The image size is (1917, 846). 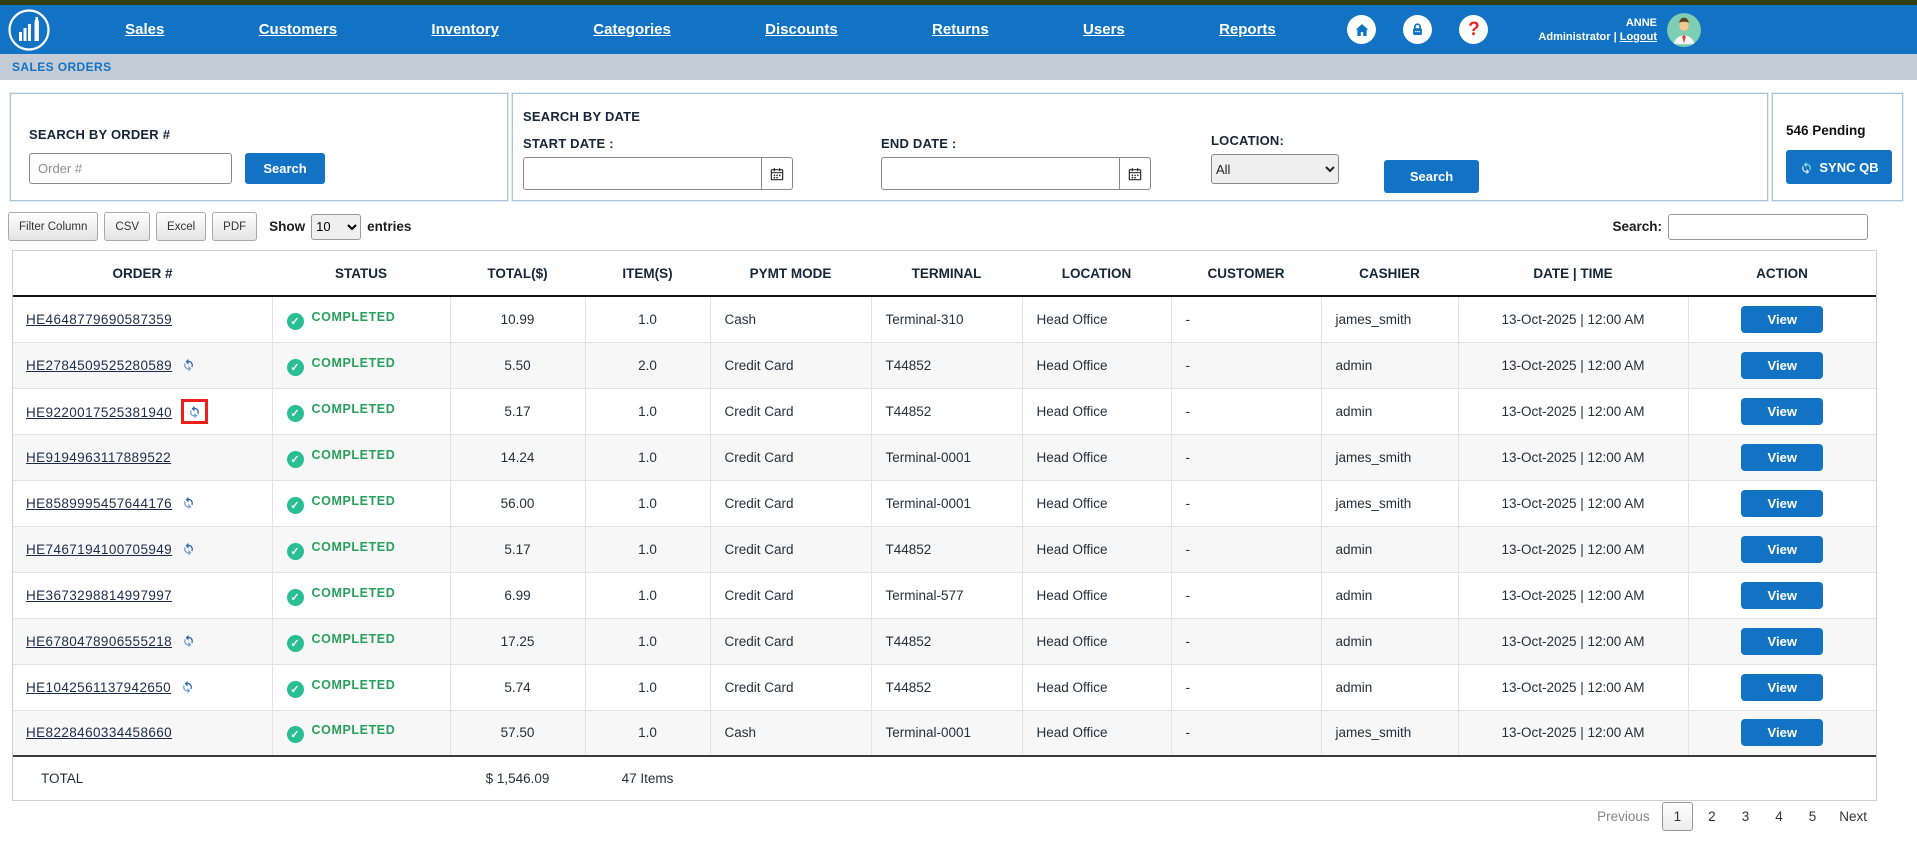 What do you see at coordinates (145, 29) in the screenshot?
I see `nav-item-sales: Sales` at bounding box center [145, 29].